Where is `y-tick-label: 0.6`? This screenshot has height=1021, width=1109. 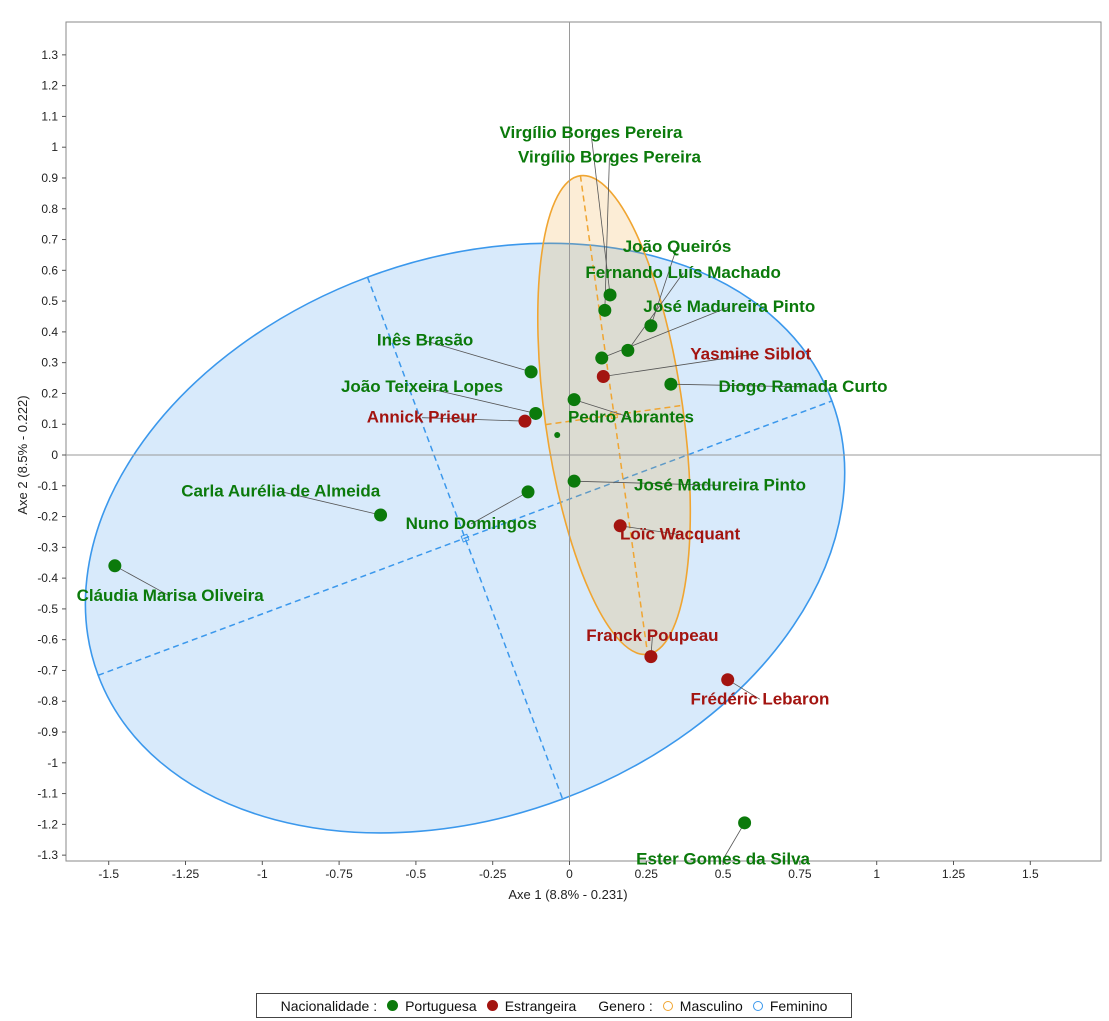
y-tick-label: 0.6 is located at coordinates (49, 270).